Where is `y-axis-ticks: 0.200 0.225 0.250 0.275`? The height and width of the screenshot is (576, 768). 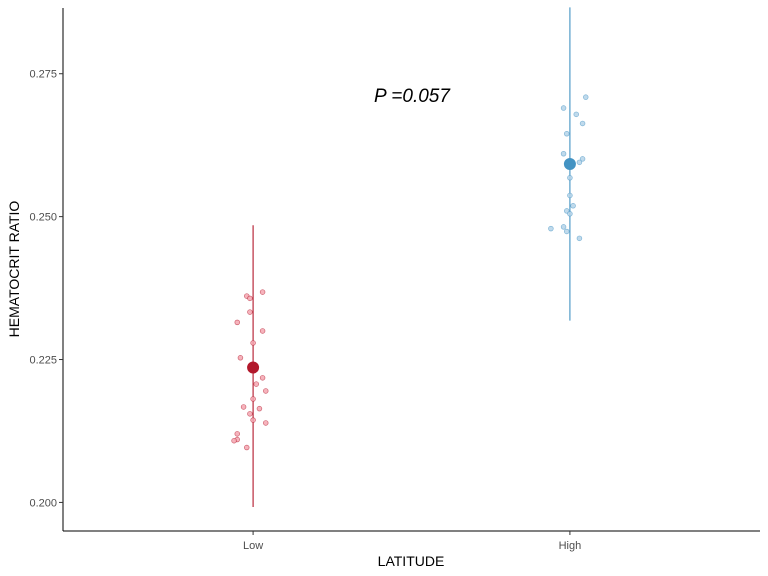 y-axis-ticks: 0.200 0.225 0.250 0.275 is located at coordinates (46, 289).